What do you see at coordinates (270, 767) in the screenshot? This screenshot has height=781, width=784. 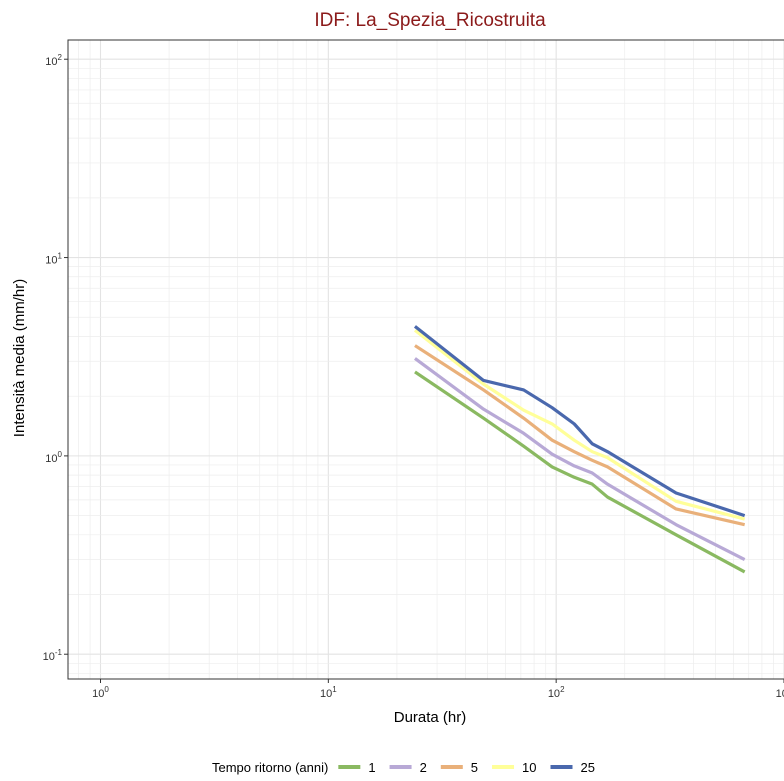 I see `legend-title: Tempo ritorno (anni)` at bounding box center [270, 767].